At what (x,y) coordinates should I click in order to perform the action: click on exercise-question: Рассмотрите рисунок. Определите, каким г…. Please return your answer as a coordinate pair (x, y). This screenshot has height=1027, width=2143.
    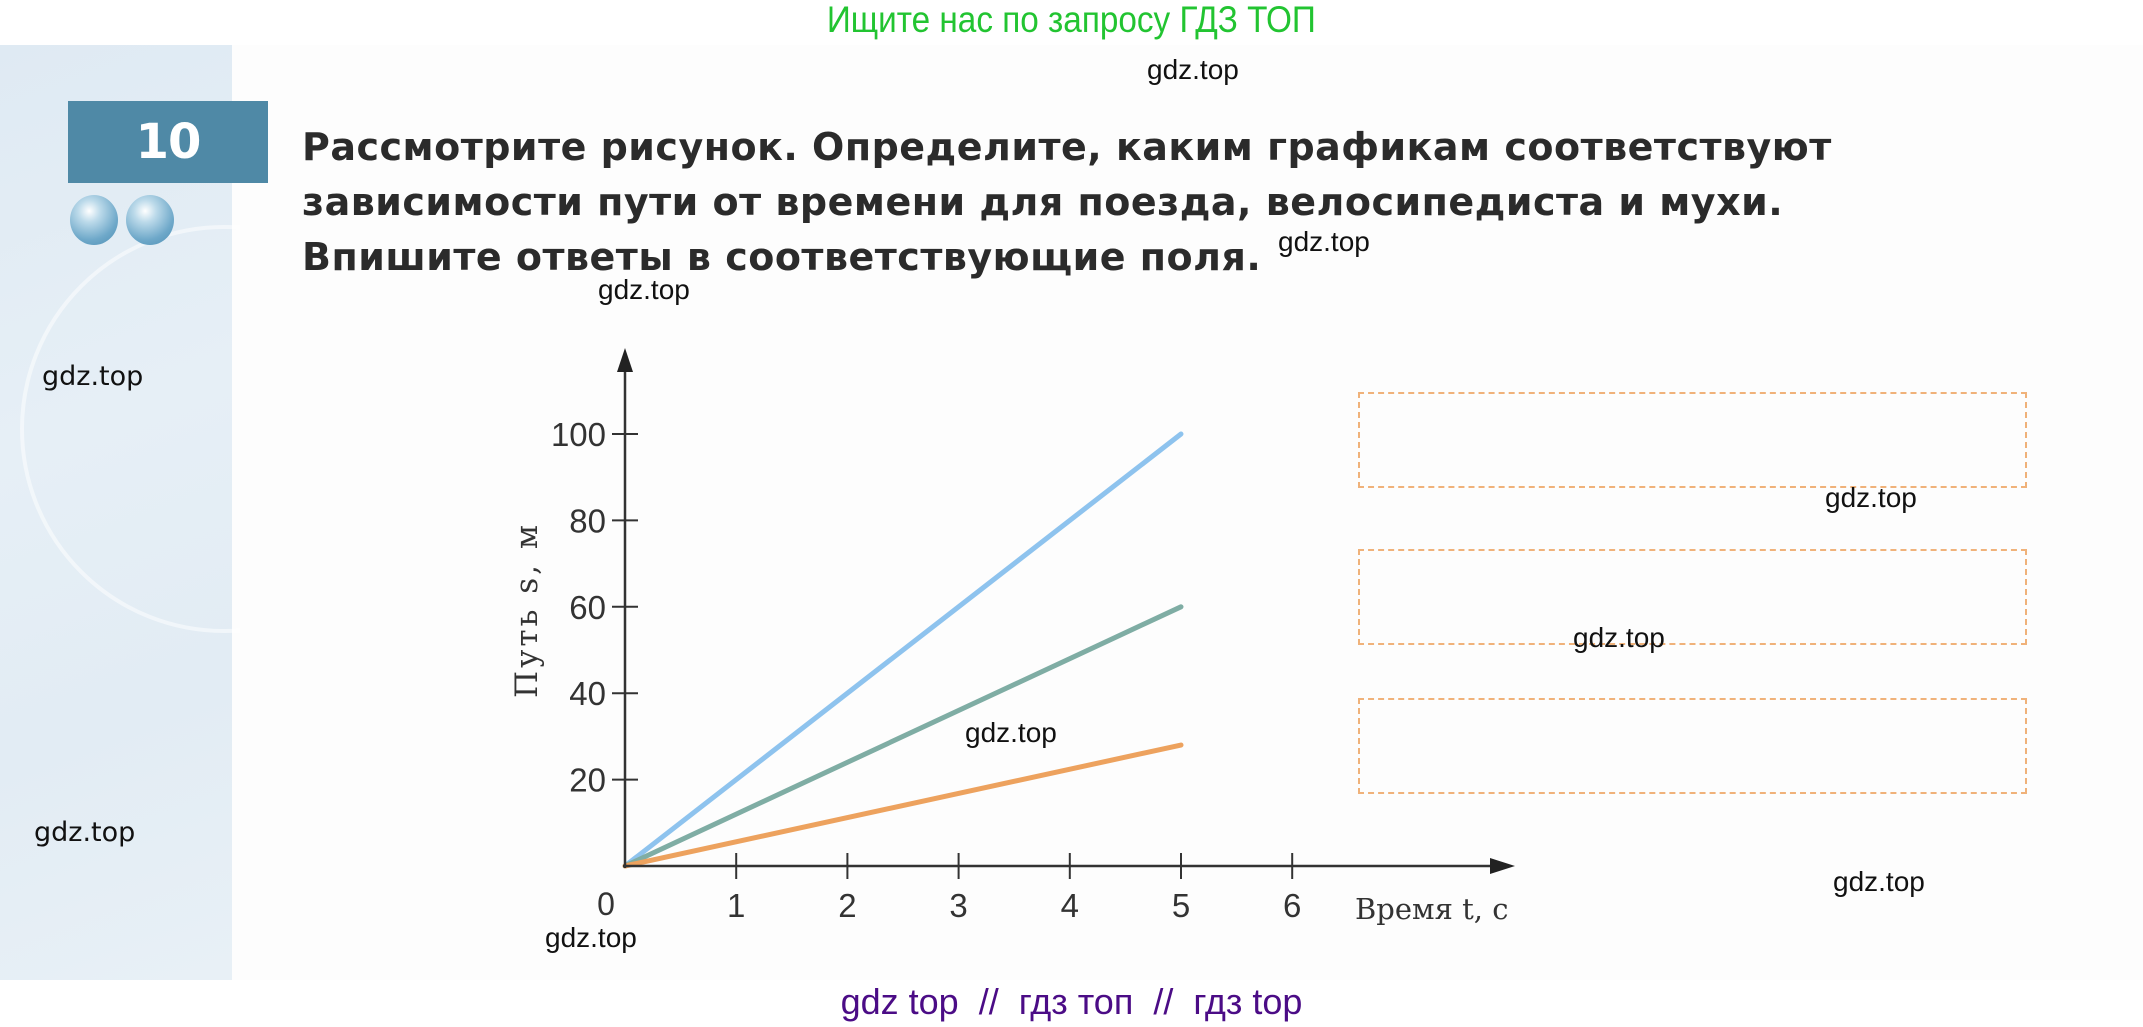
    Looking at the image, I should click on (1067, 202).